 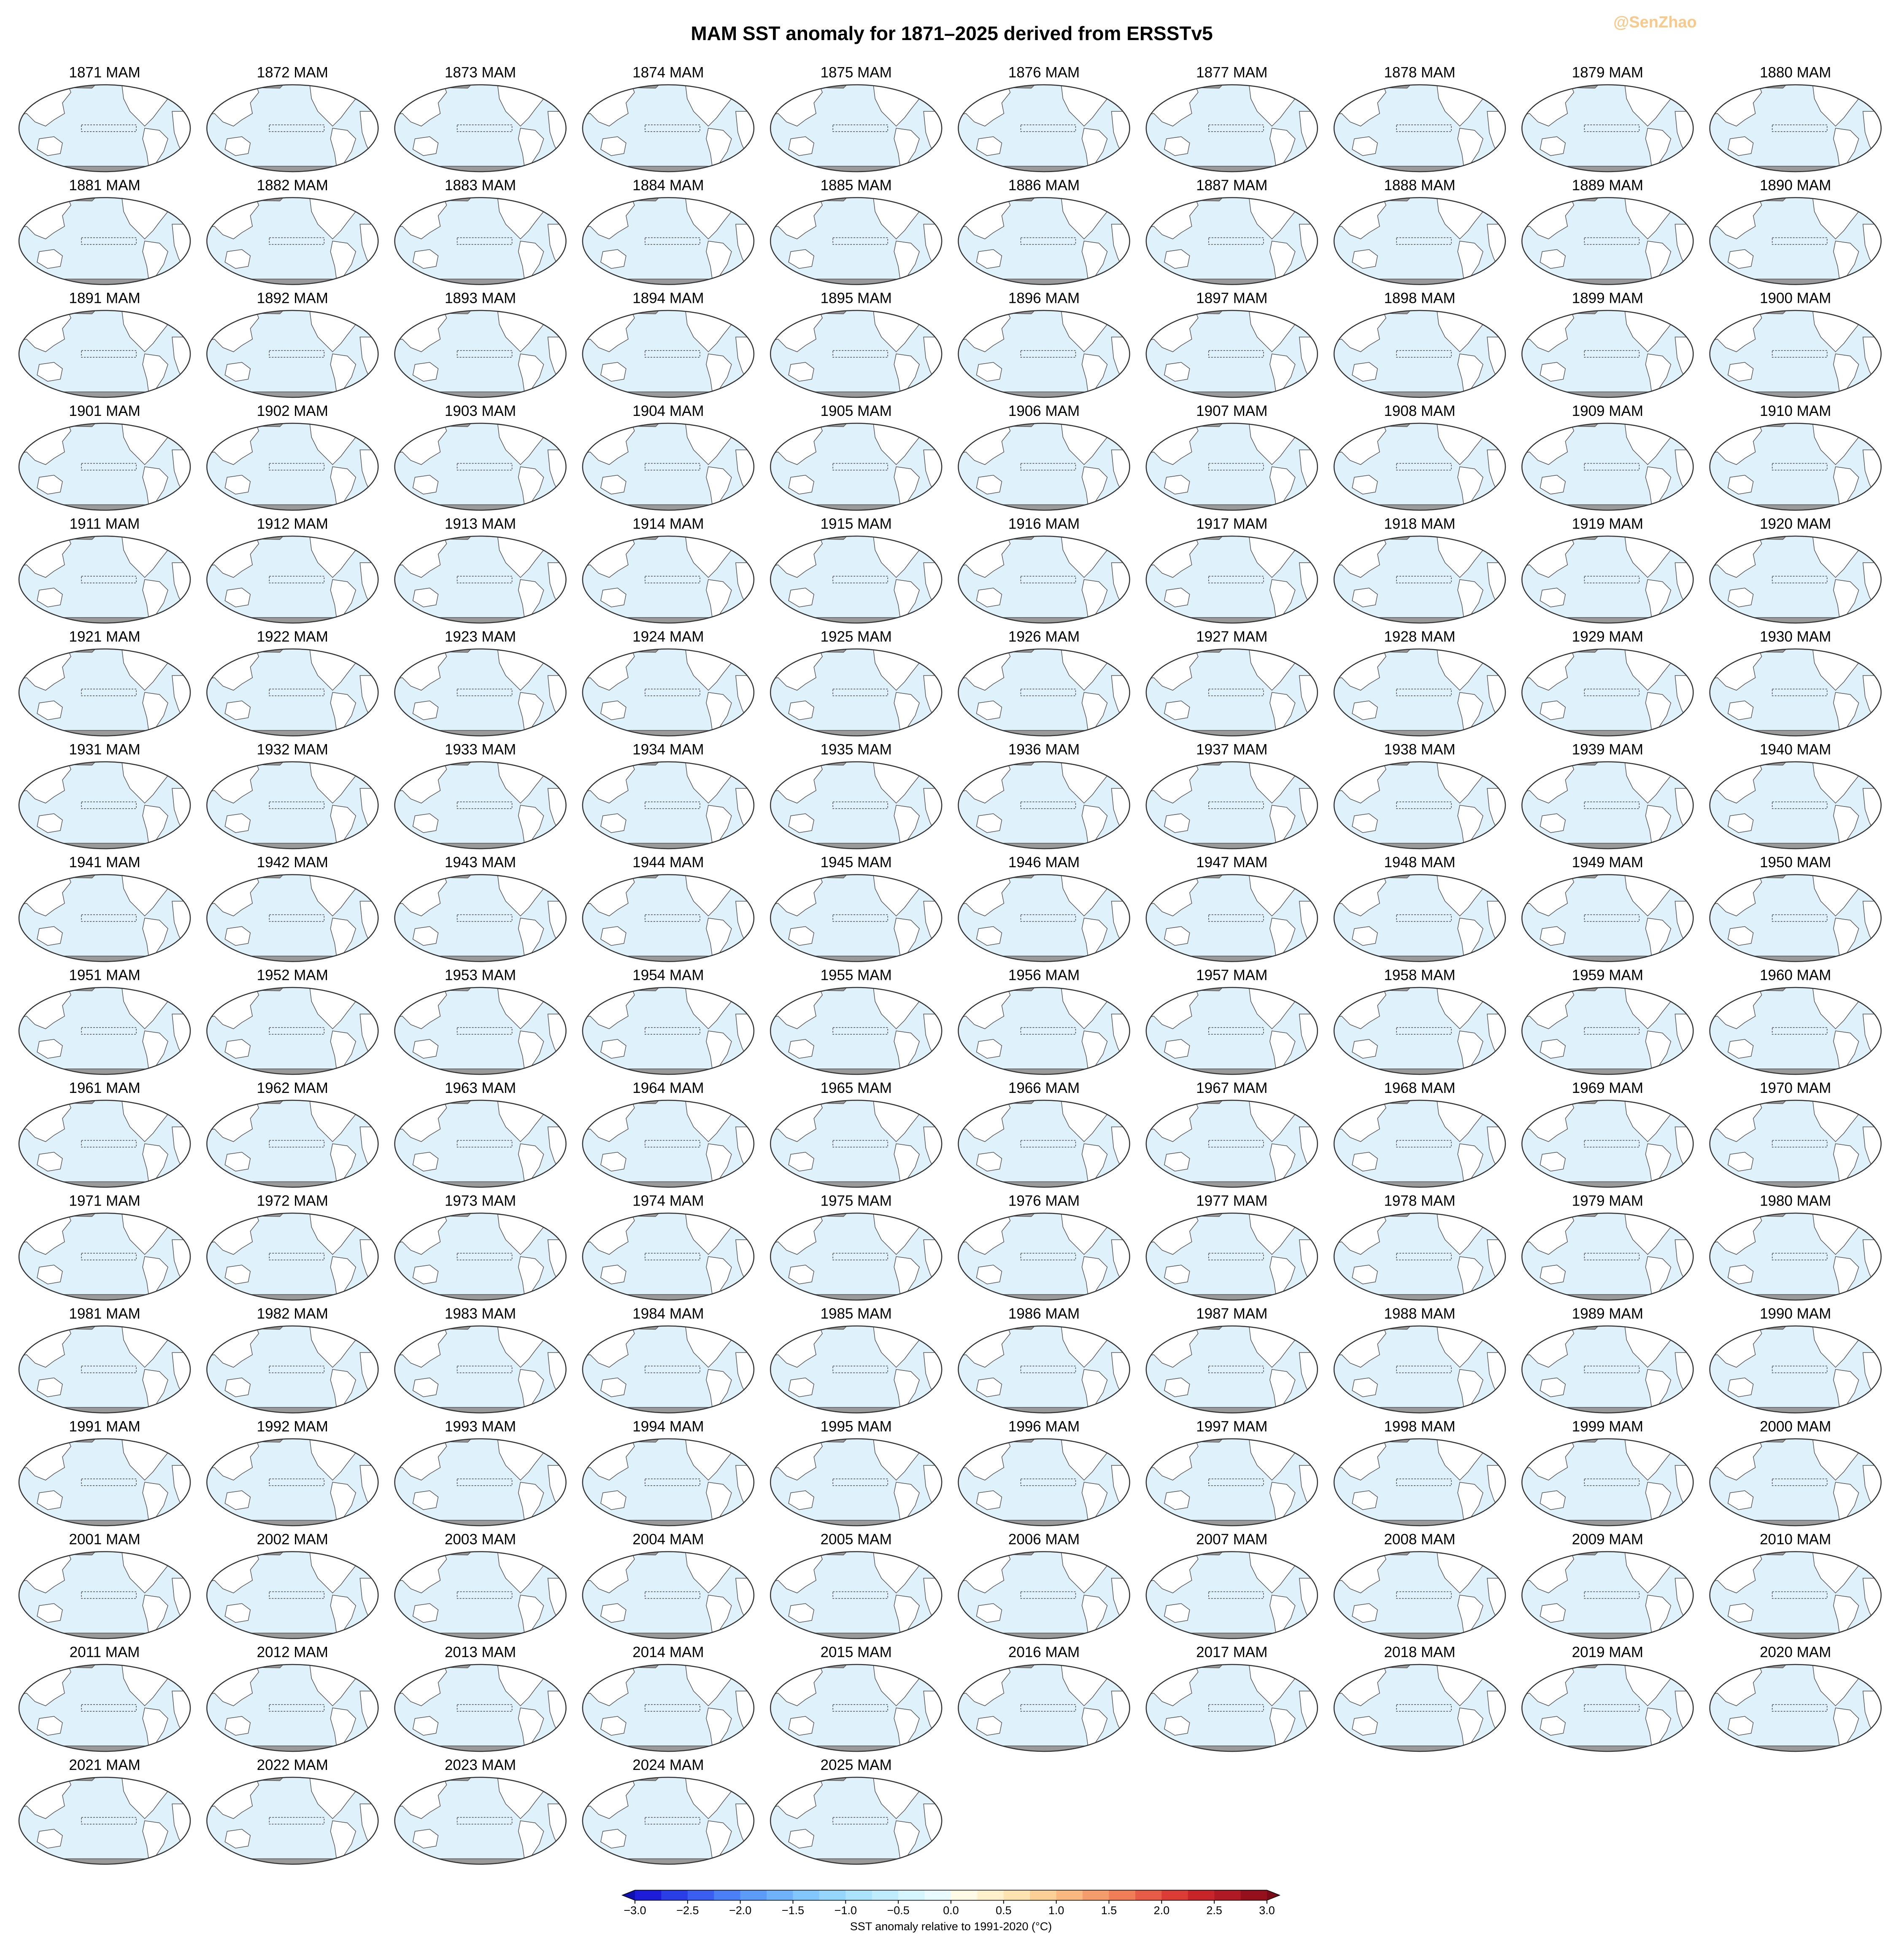 I want to click on map-panel: 1951 MAM, so click(x=105, y=1022).